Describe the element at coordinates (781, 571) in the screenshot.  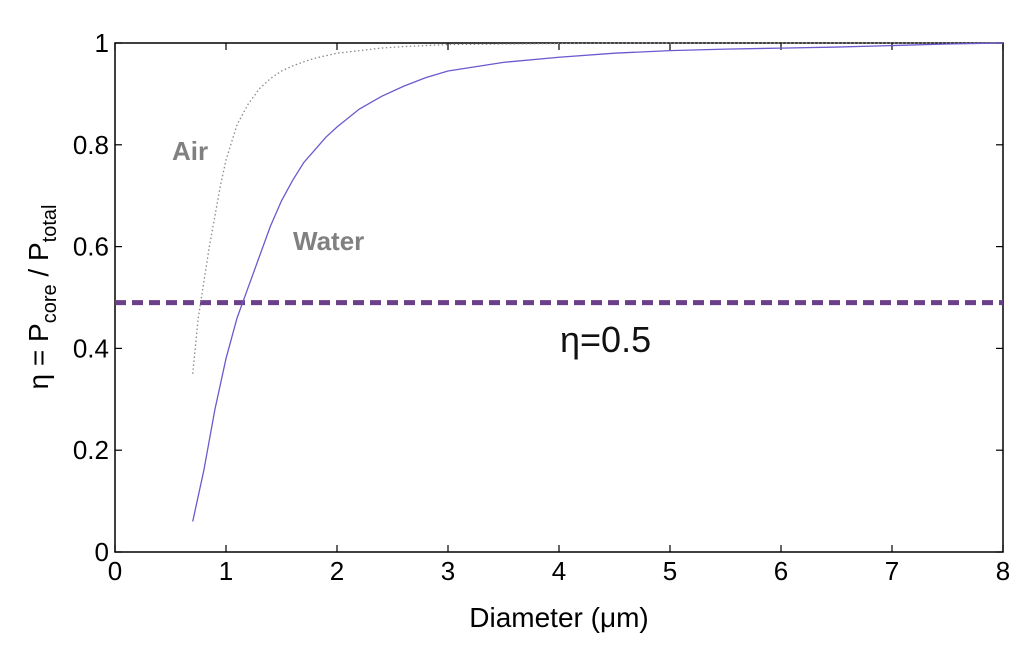
I see `x-tick-label: 6` at that location.